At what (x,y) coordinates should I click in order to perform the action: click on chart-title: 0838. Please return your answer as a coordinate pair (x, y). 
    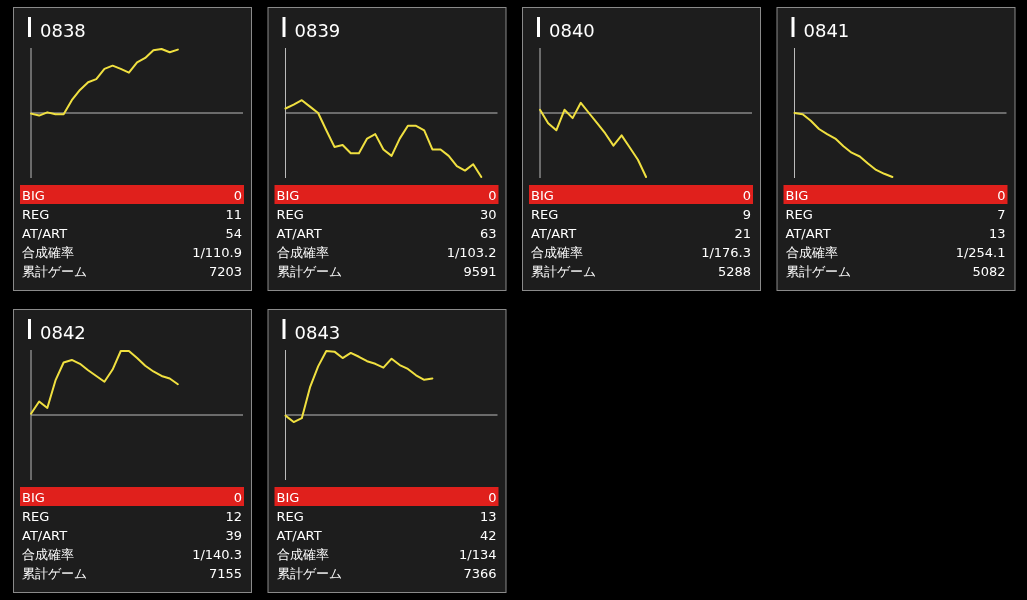
    Looking at the image, I should click on (63, 30).